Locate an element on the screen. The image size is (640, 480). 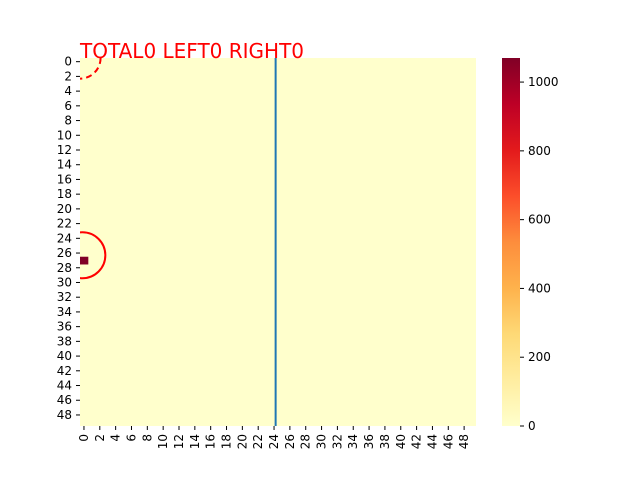
x-tick-label: 30 is located at coordinates (322, 441).